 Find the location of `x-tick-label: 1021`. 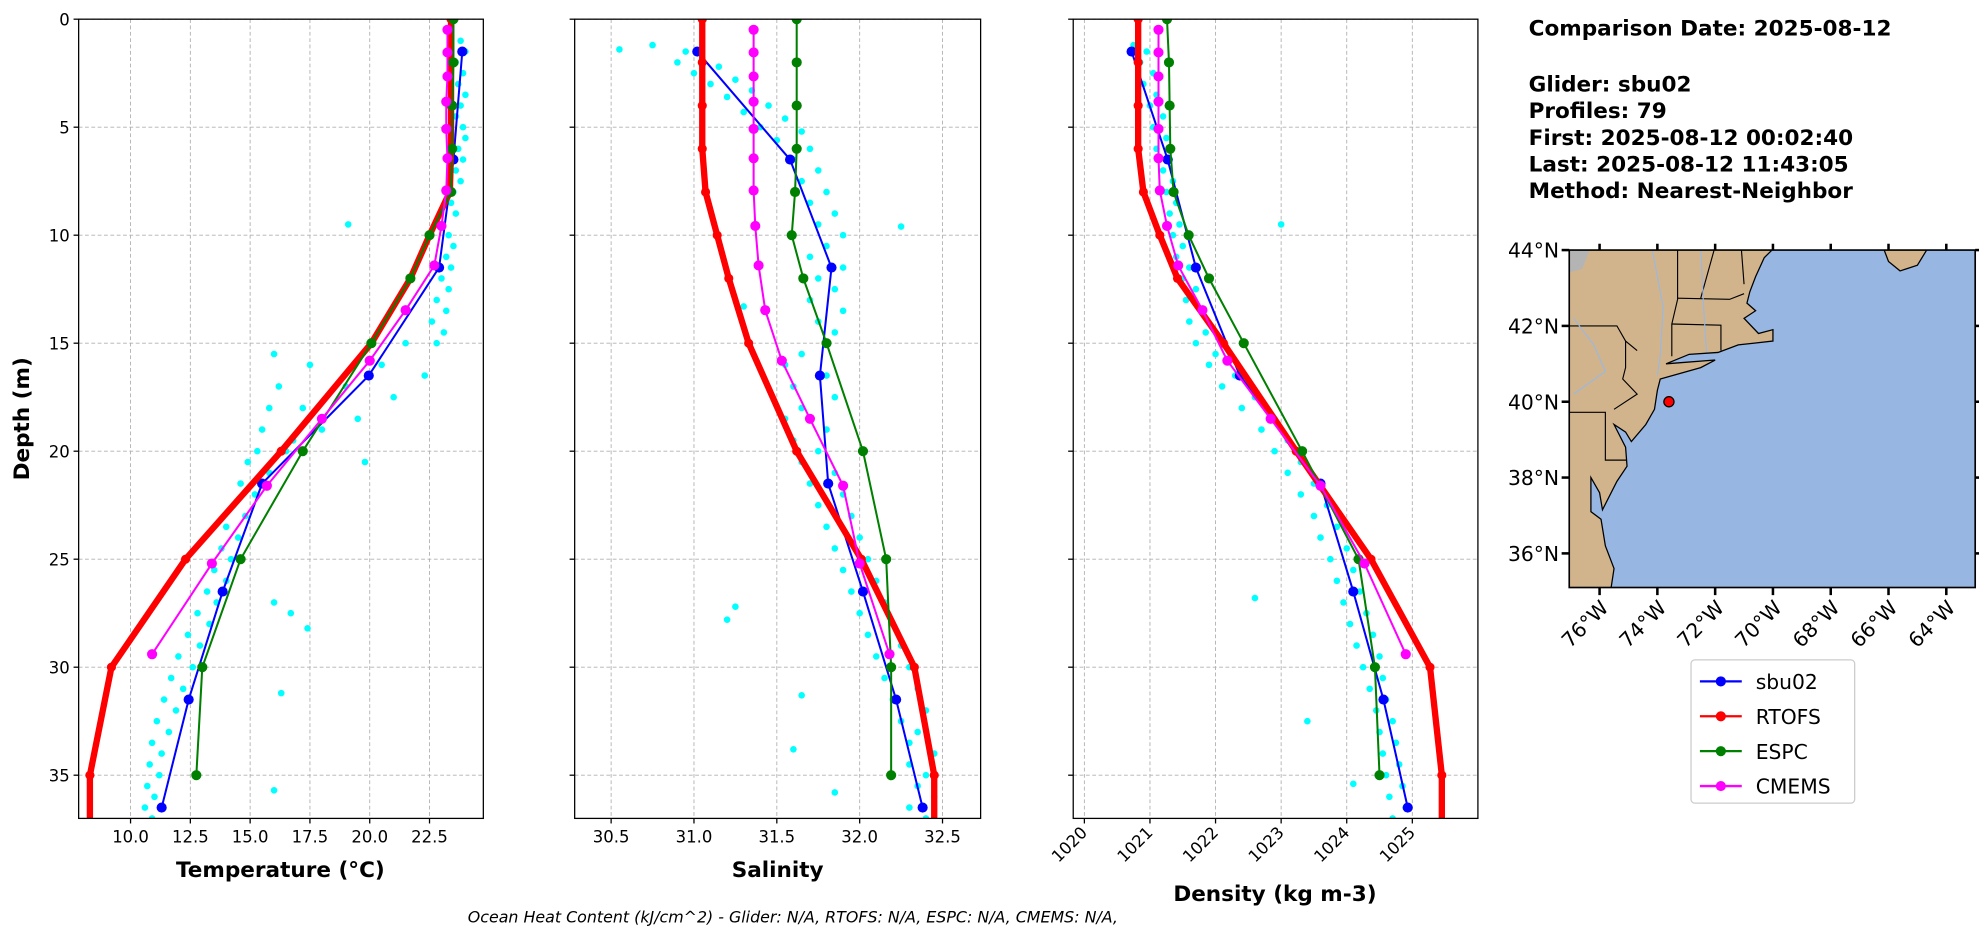

x-tick-label: 1021 is located at coordinates (1134, 844).